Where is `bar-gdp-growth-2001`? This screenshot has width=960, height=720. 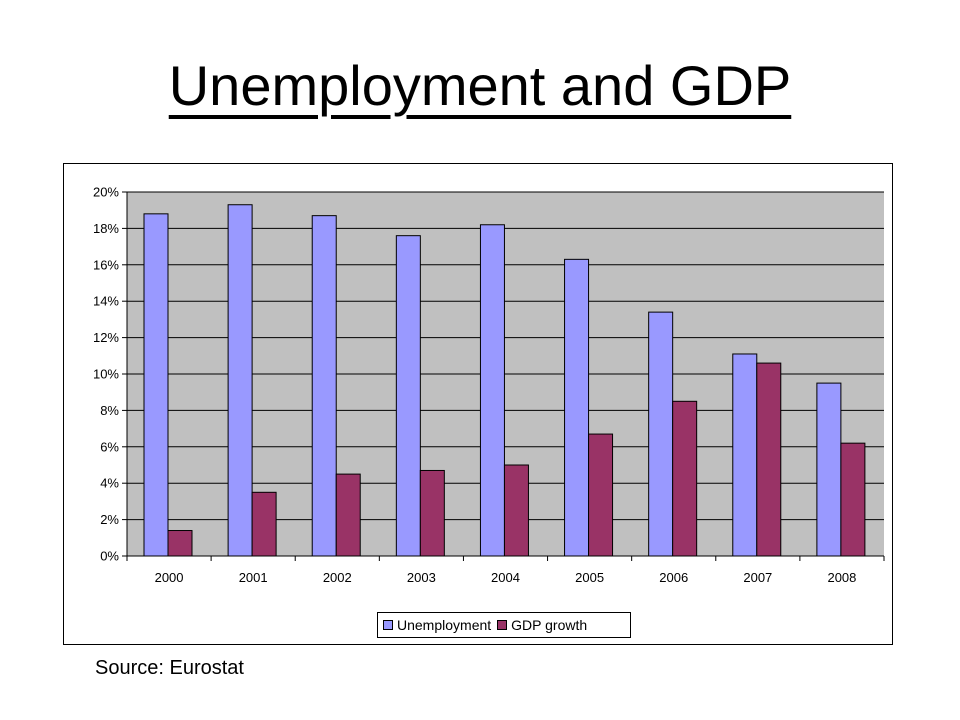
bar-gdp-growth-2001 is located at coordinates (264, 524).